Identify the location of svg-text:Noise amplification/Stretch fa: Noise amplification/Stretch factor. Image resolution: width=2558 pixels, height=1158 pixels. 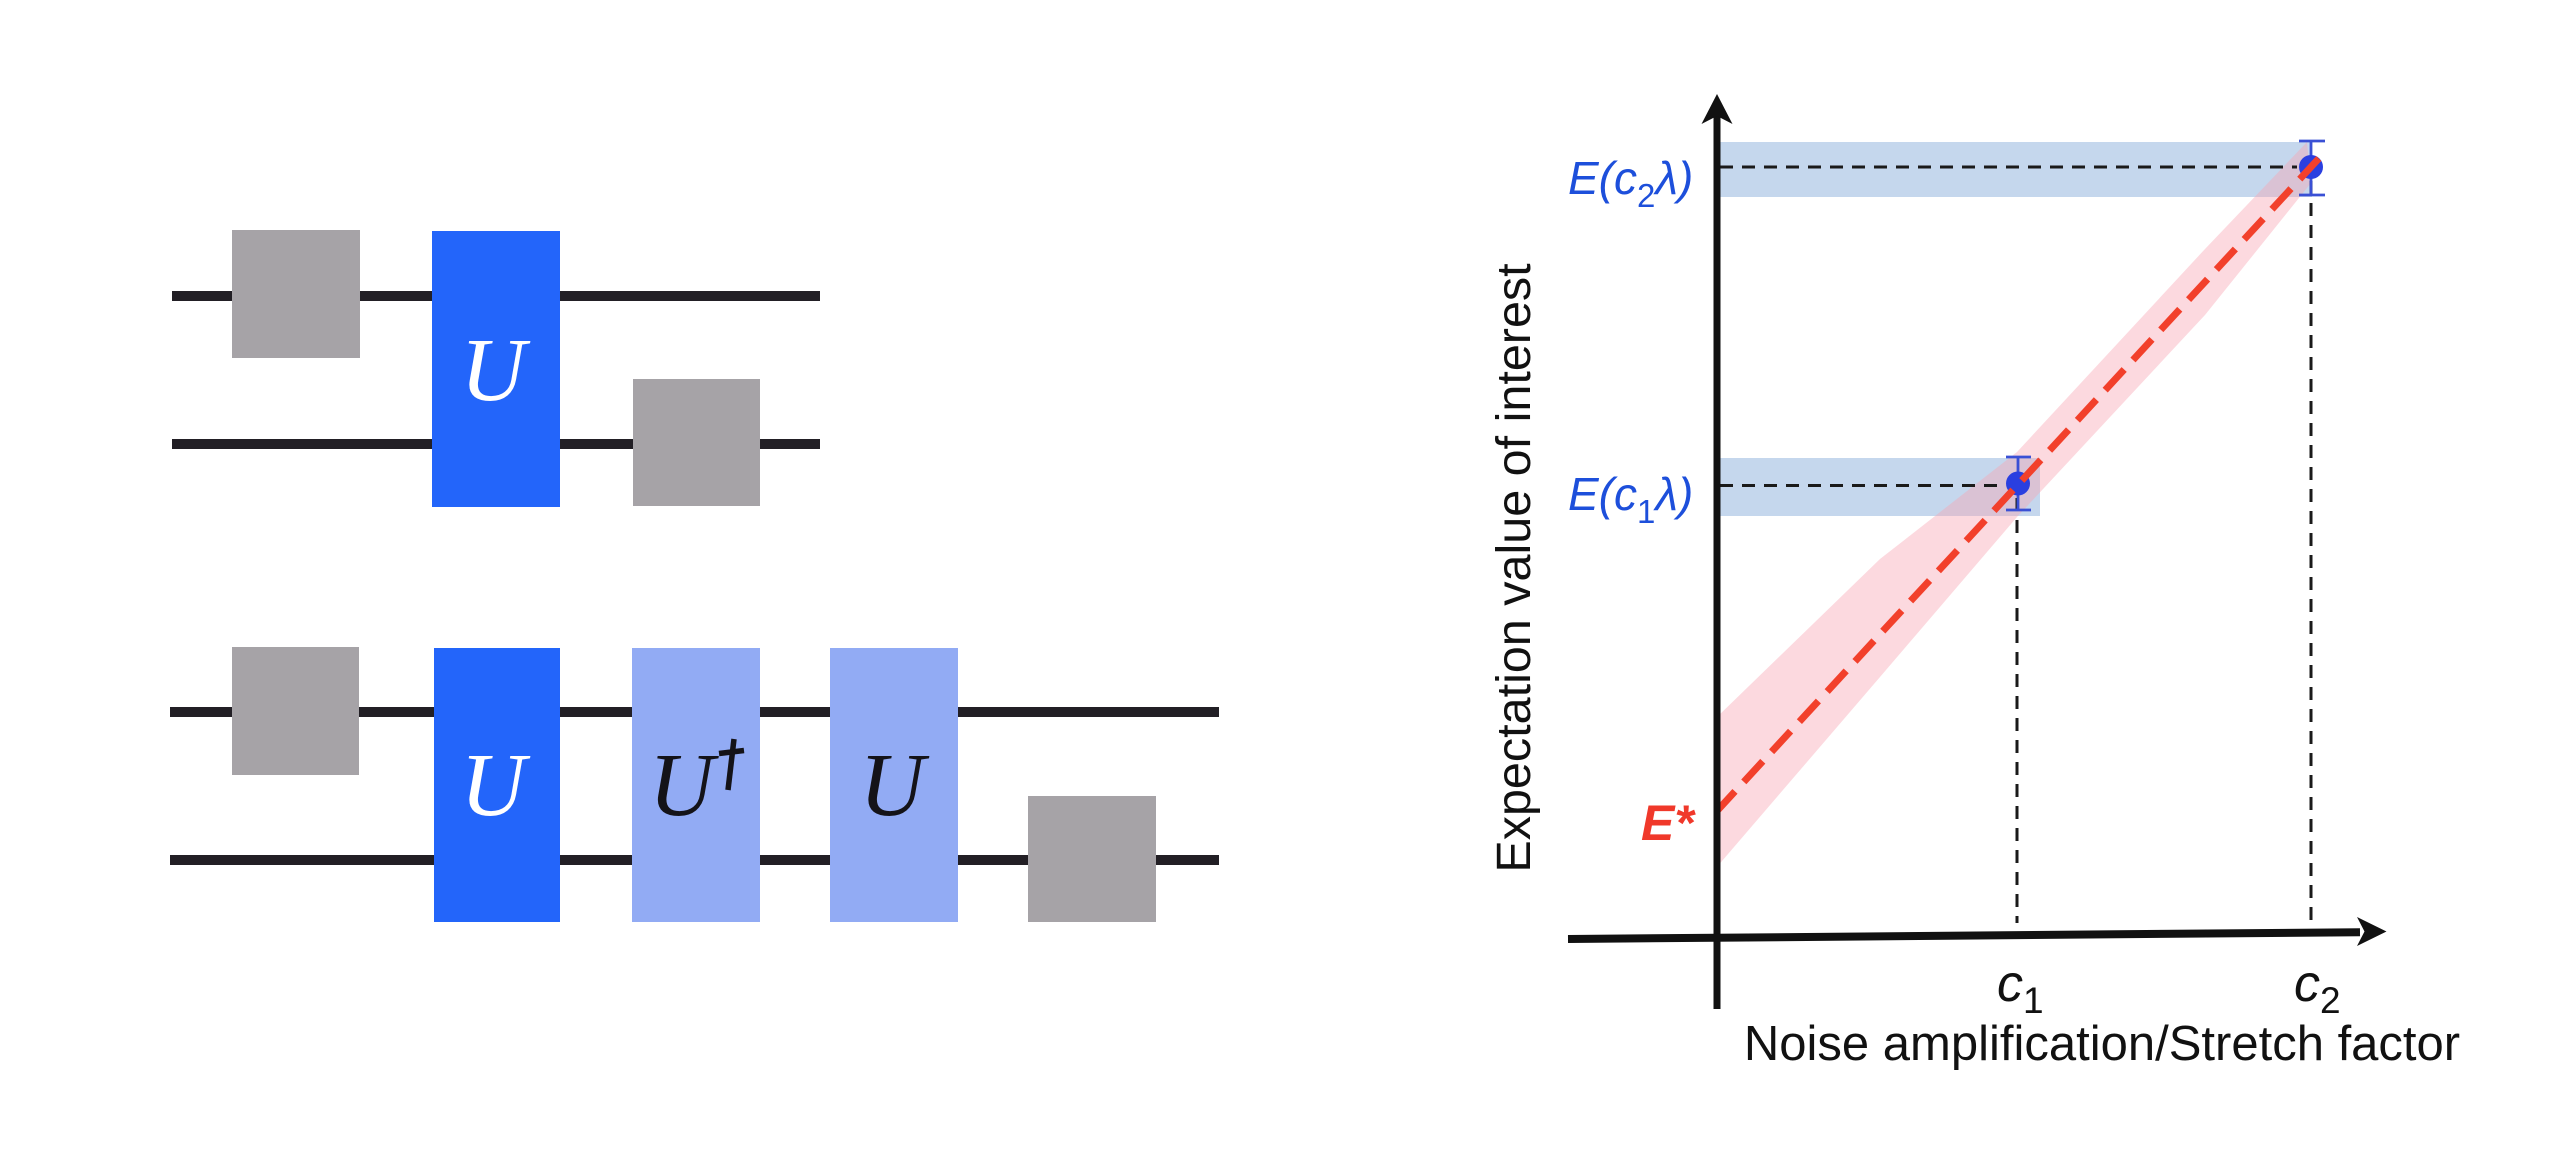
(2102, 1044).